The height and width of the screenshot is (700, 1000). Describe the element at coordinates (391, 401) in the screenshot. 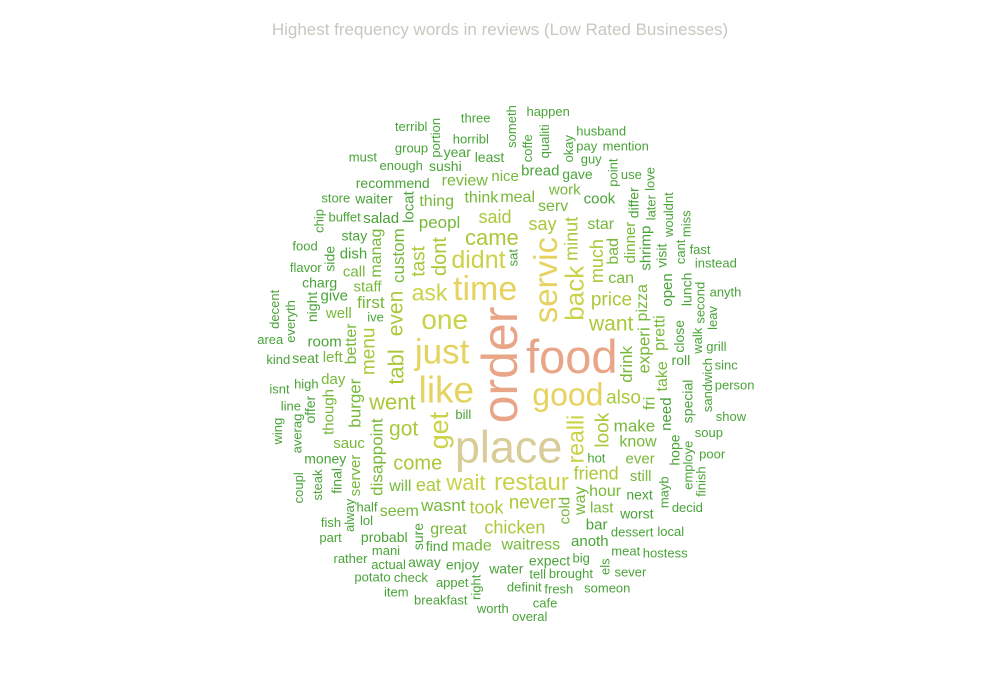

I see `word-went: went` at that location.